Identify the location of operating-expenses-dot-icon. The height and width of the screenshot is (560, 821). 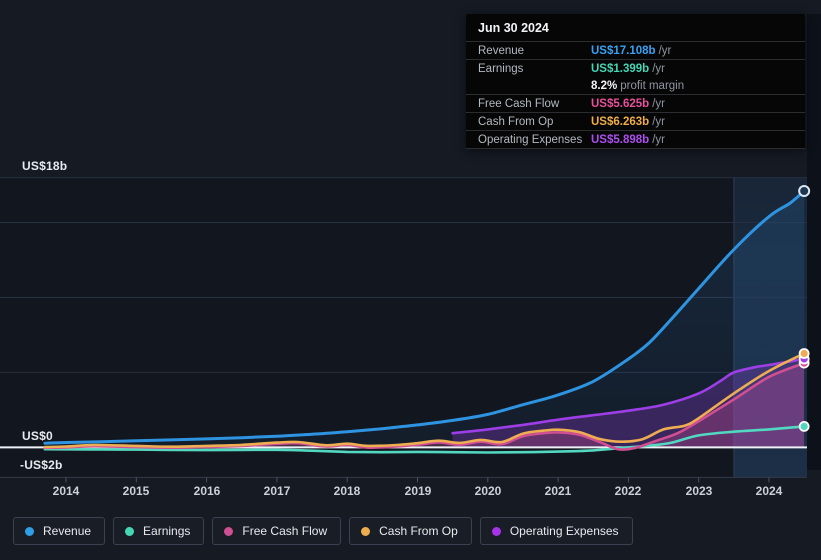
(496, 531).